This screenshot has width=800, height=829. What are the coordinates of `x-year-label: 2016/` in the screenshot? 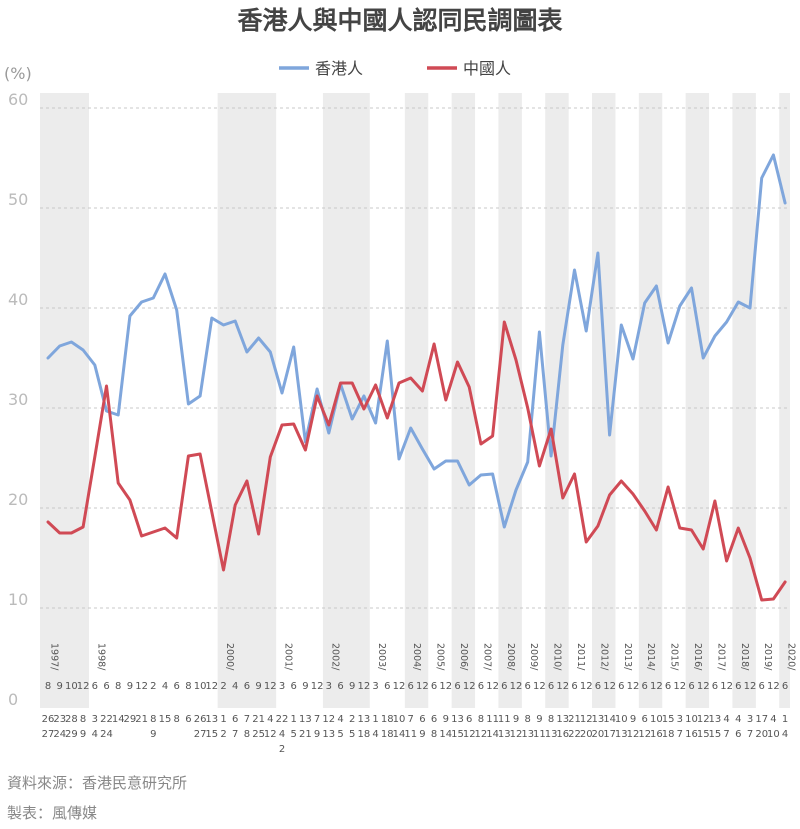 It's located at (697, 657).